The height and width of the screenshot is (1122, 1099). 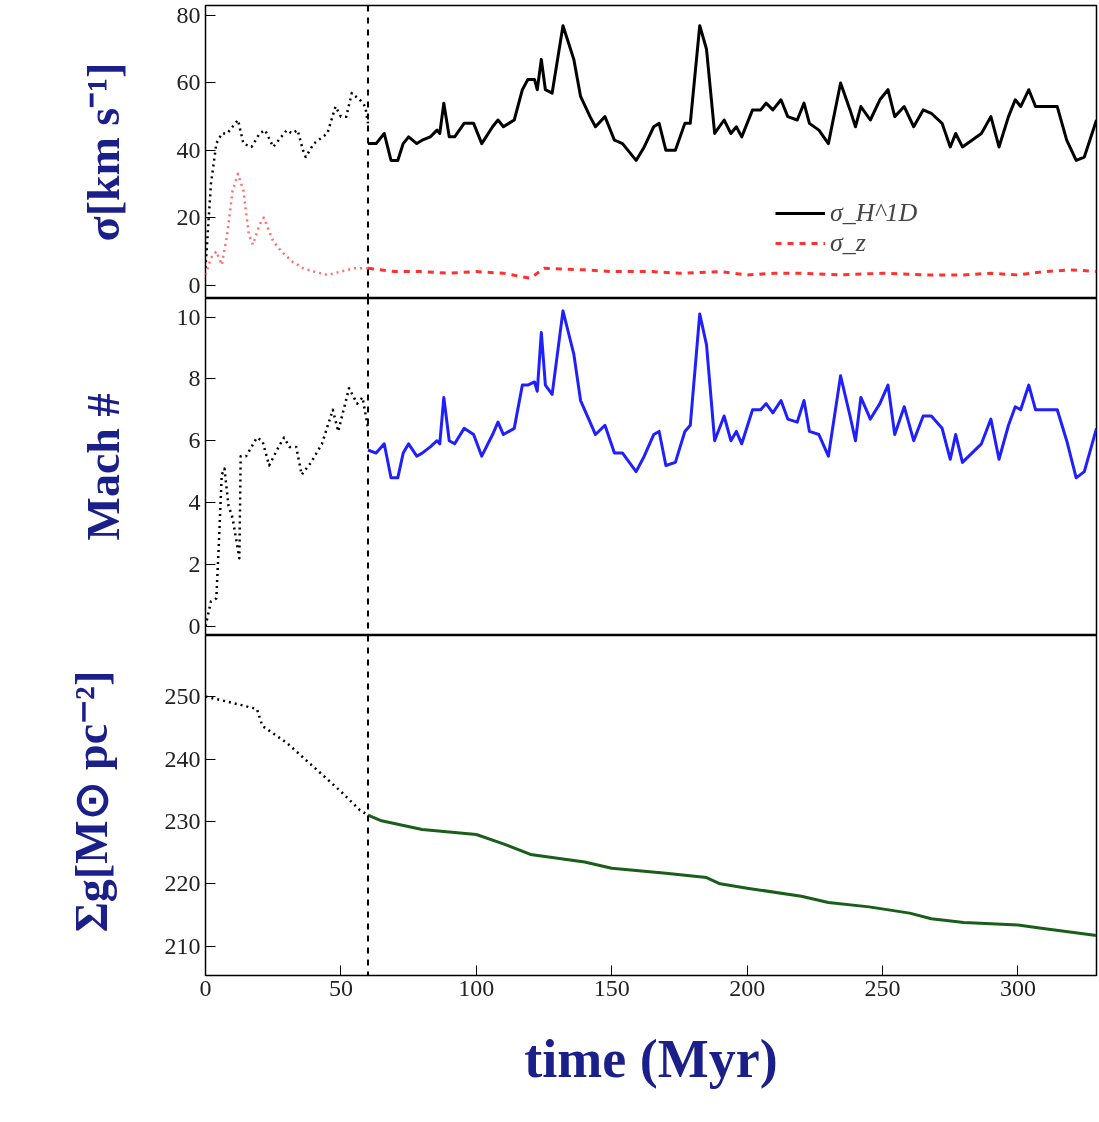 What do you see at coordinates (194, 440) in the screenshot?
I see `y-tick-label: 6` at bounding box center [194, 440].